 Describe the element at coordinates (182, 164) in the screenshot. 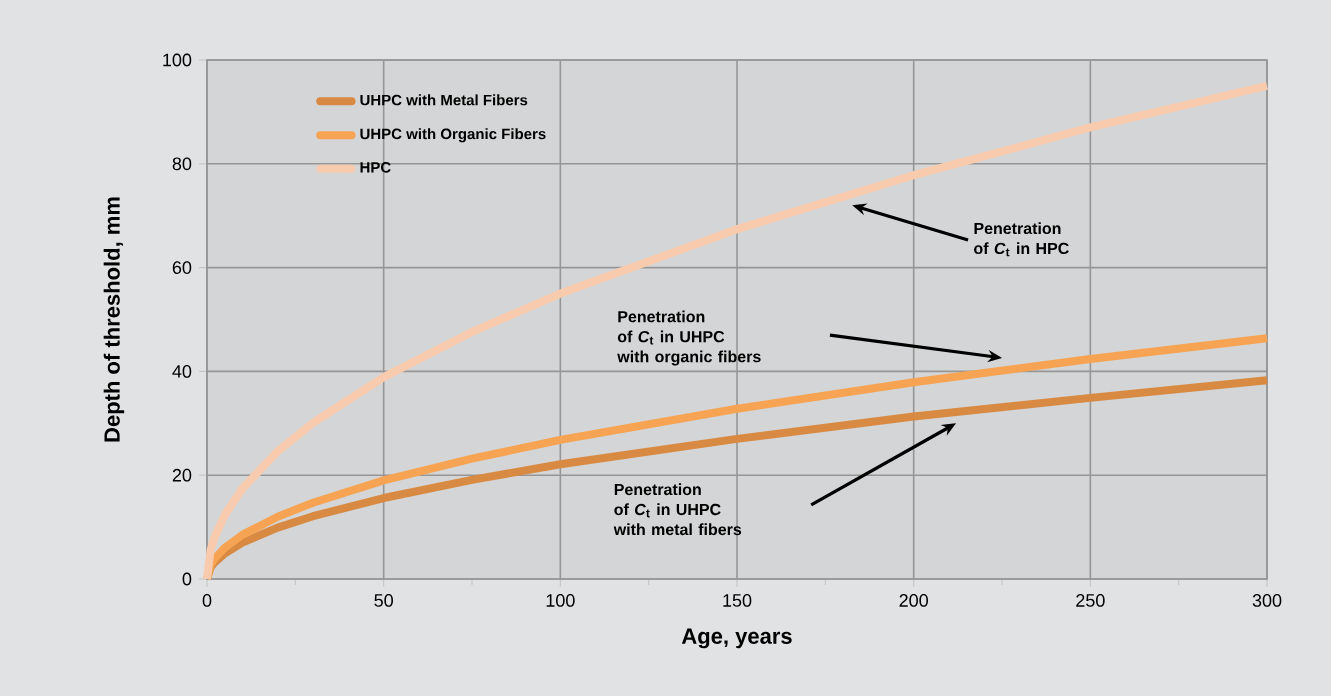

I see `y-tick-label: 80` at that location.